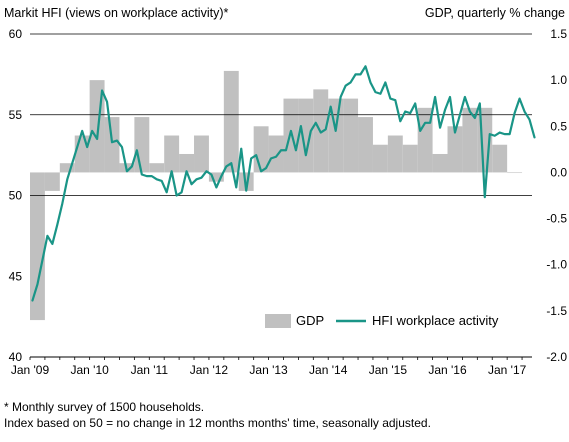 The width and height of the screenshot is (569, 442). I want to click on gdp-bar-2016-Q1, so click(455, 149).